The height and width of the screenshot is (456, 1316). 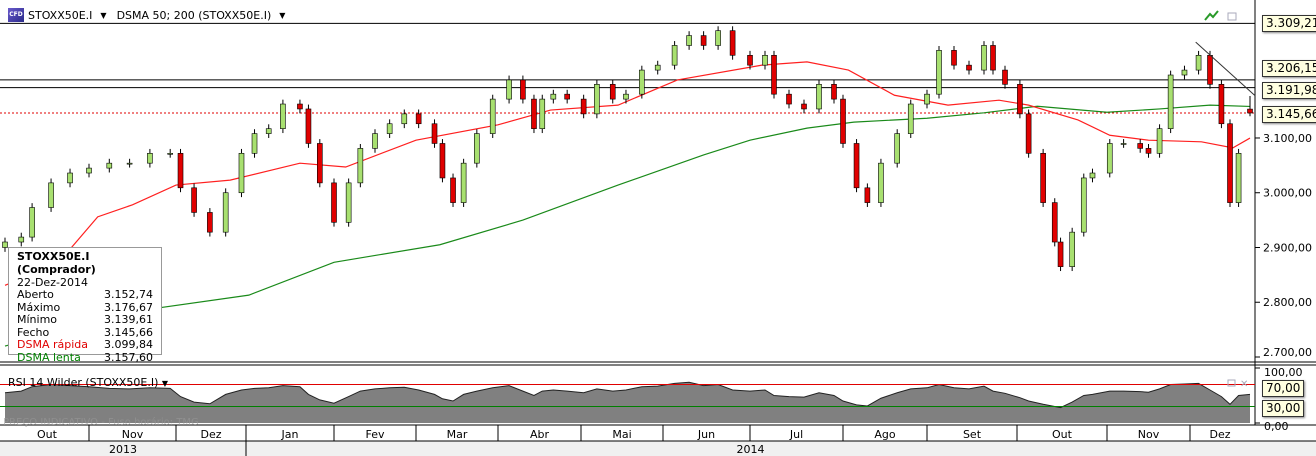 What do you see at coordinates (1289, 23) in the screenshot?
I see `price-tag-hline-1: 3.309,21` at bounding box center [1289, 23].